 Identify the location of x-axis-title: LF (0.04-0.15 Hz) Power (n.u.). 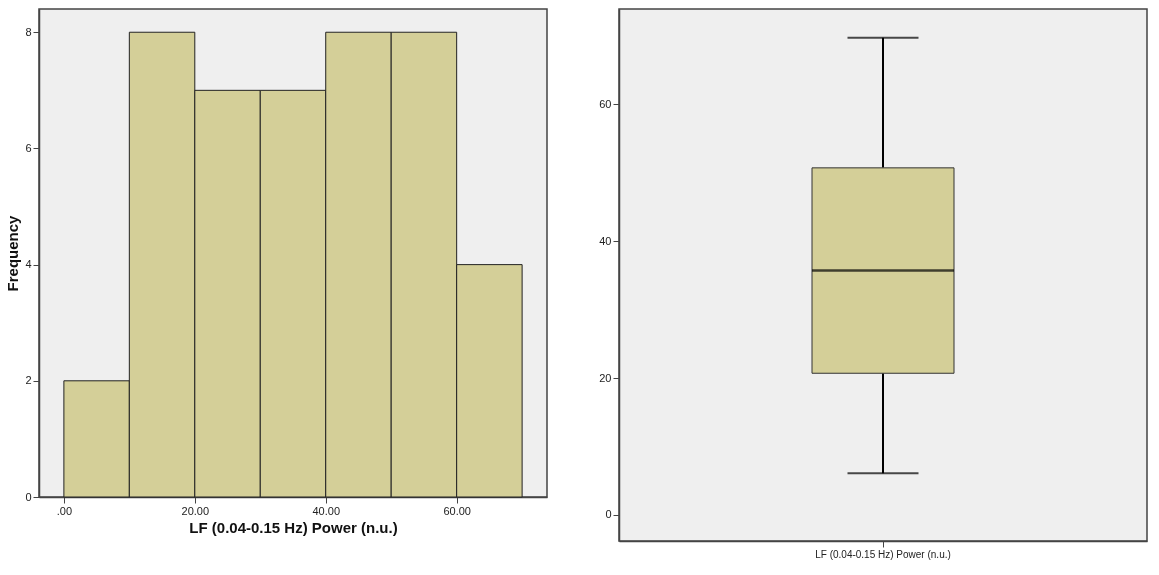
(293, 527).